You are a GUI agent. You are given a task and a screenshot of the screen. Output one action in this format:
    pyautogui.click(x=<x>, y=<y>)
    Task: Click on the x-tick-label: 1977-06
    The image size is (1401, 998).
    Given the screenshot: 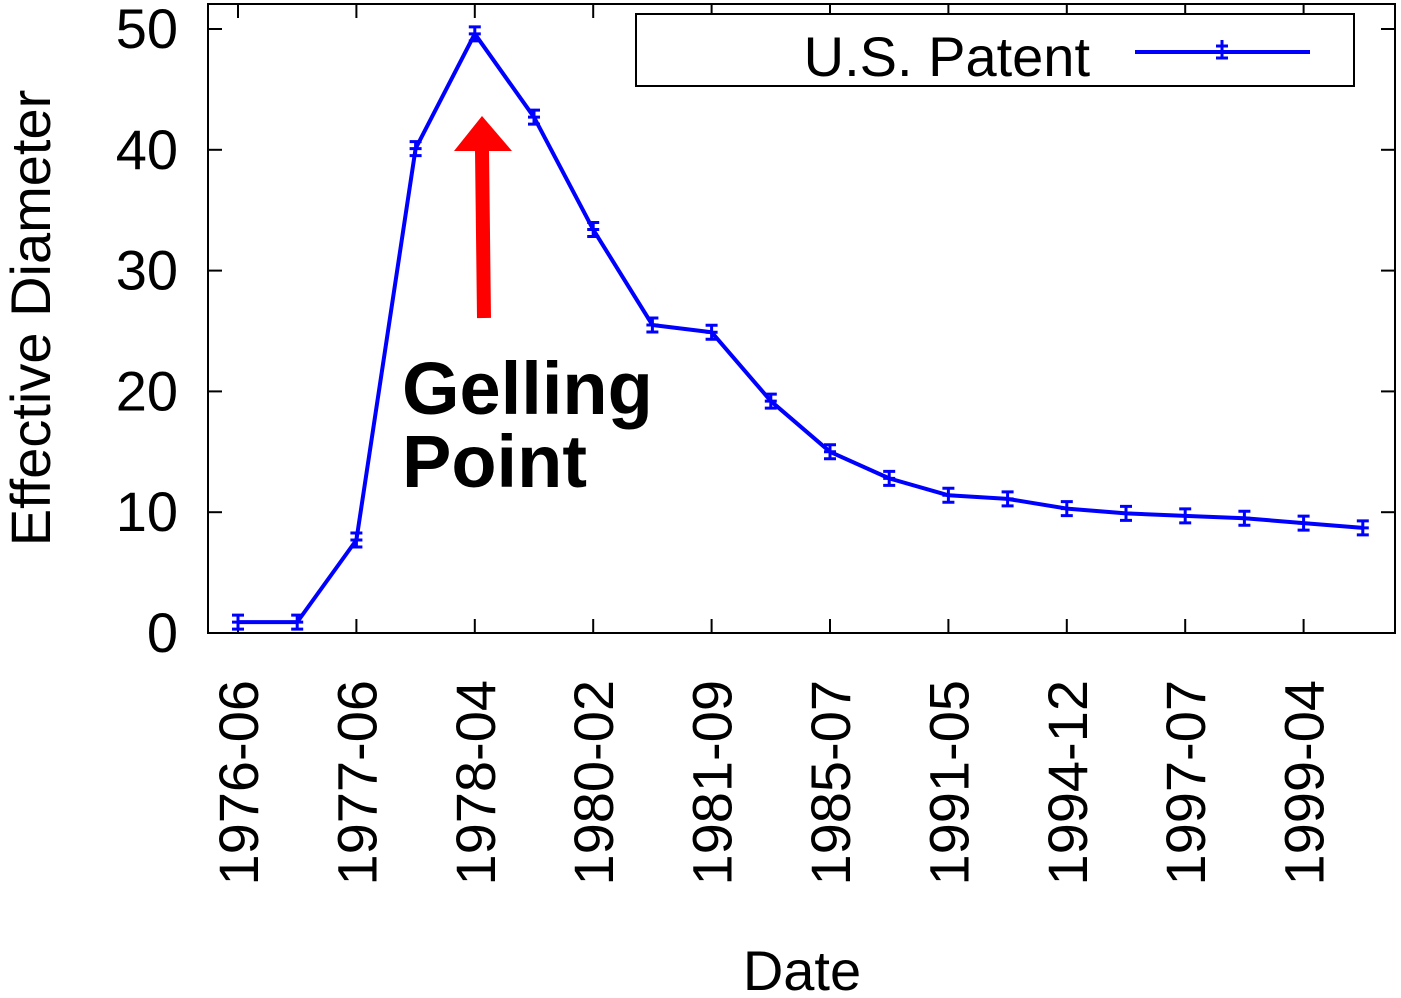 What is the action you would take?
    pyautogui.click(x=356, y=783)
    